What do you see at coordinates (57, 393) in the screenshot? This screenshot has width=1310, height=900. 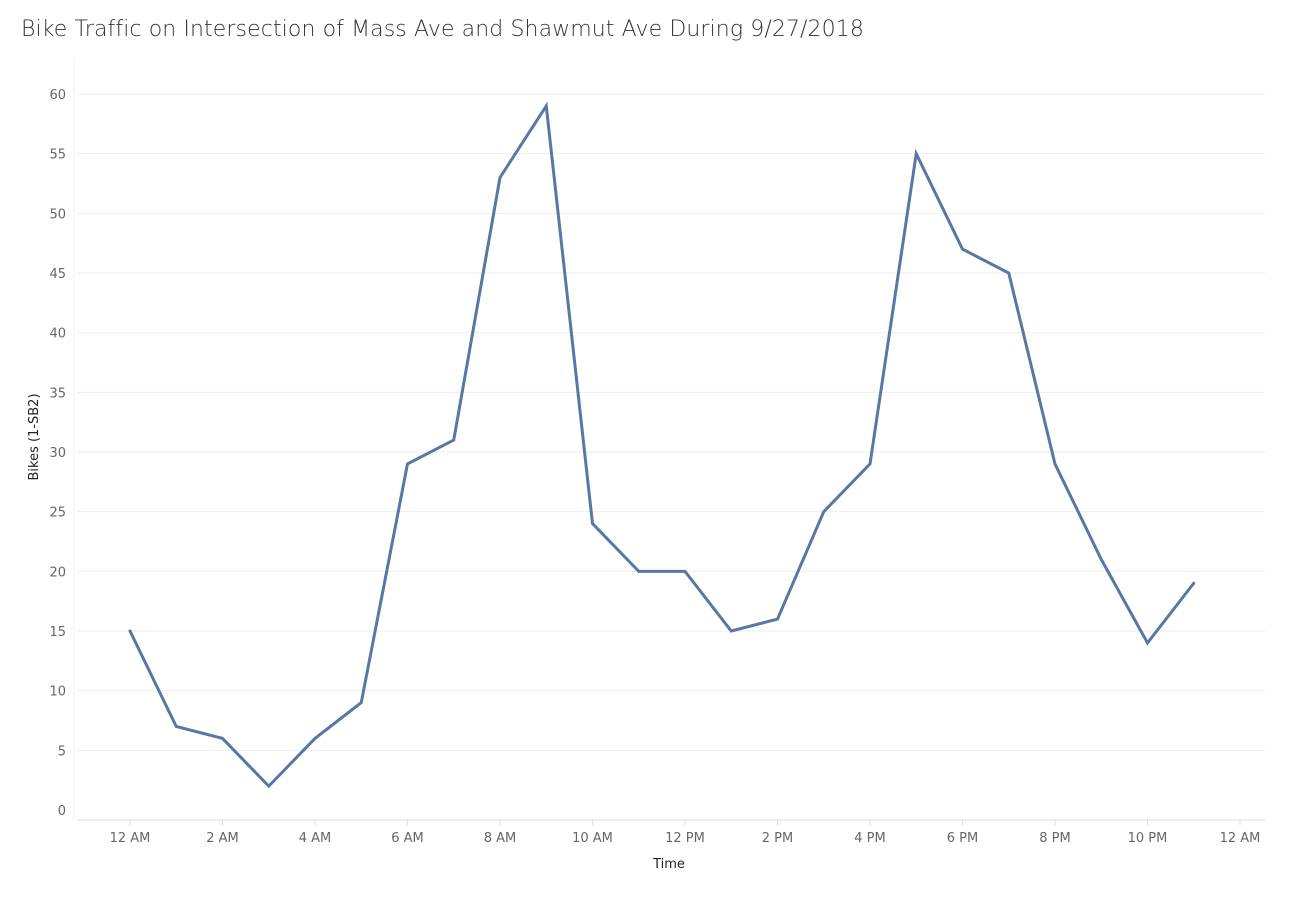 I see `y-tick-label: 35` at bounding box center [57, 393].